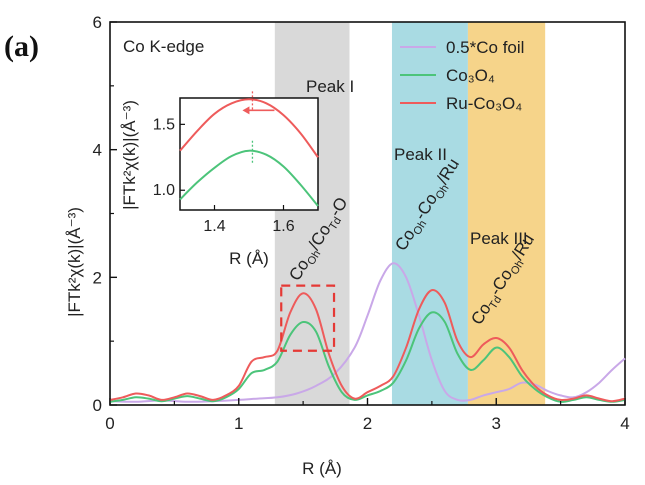 This screenshot has height=485, width=645. Describe the element at coordinates (164, 124) in the screenshot. I see `inset-y-tick-label: 1.5` at that location.